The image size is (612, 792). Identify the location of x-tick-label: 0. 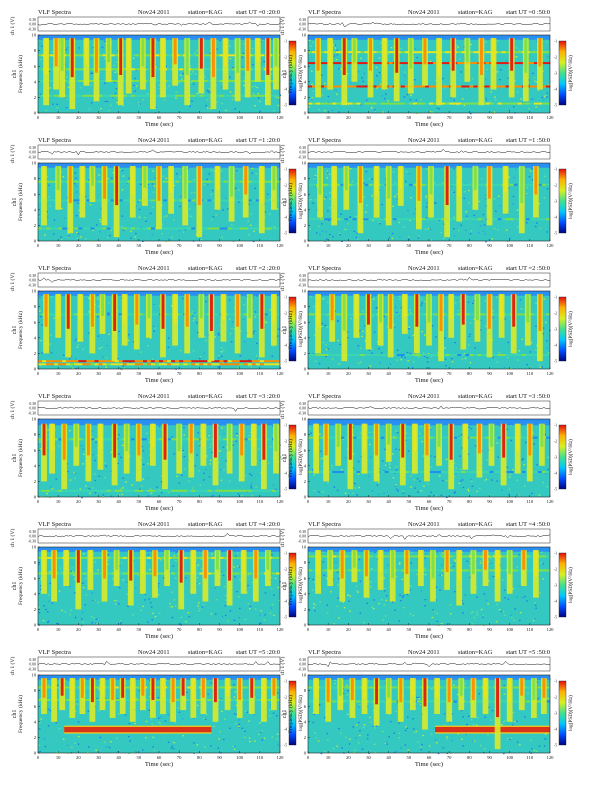
(308, 117).